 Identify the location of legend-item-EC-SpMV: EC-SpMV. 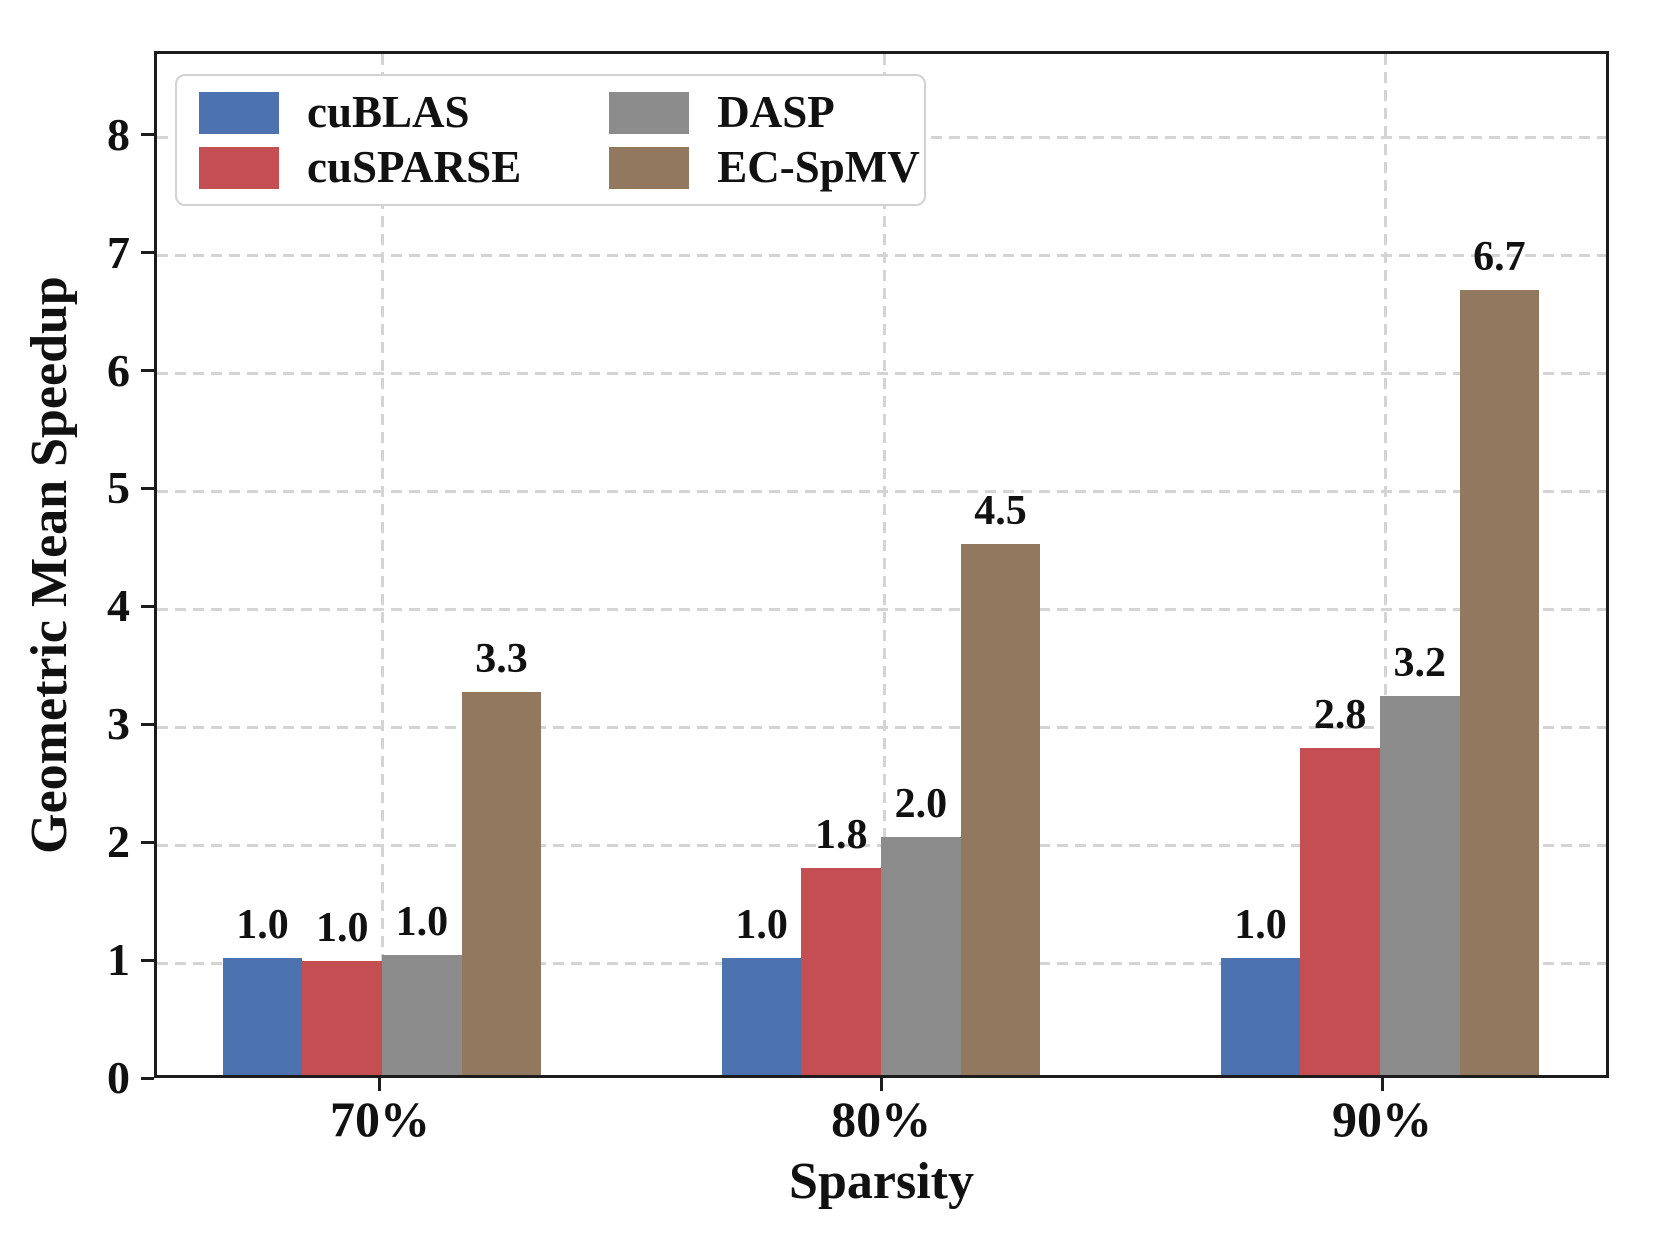
(764, 167).